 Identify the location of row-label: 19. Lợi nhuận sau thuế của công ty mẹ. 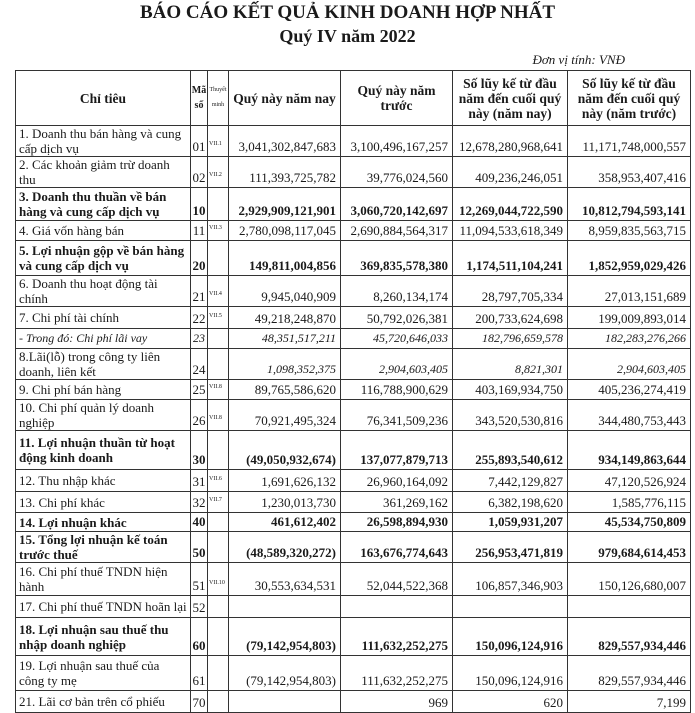
(103, 673).